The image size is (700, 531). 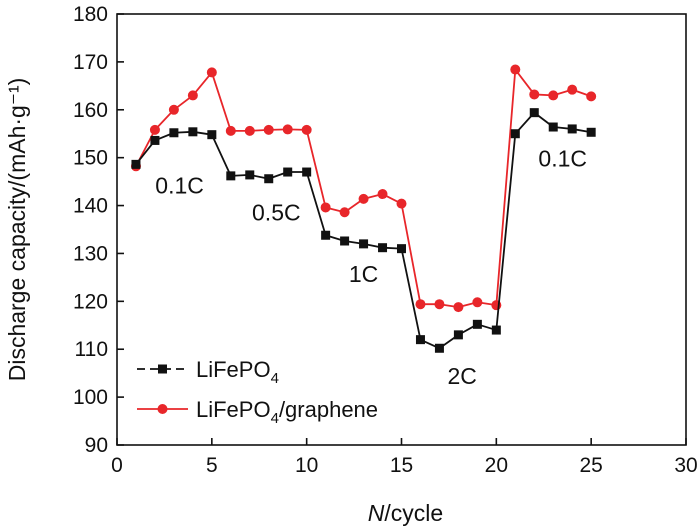 I want to click on y-tick-label: 150, so click(x=90, y=158).